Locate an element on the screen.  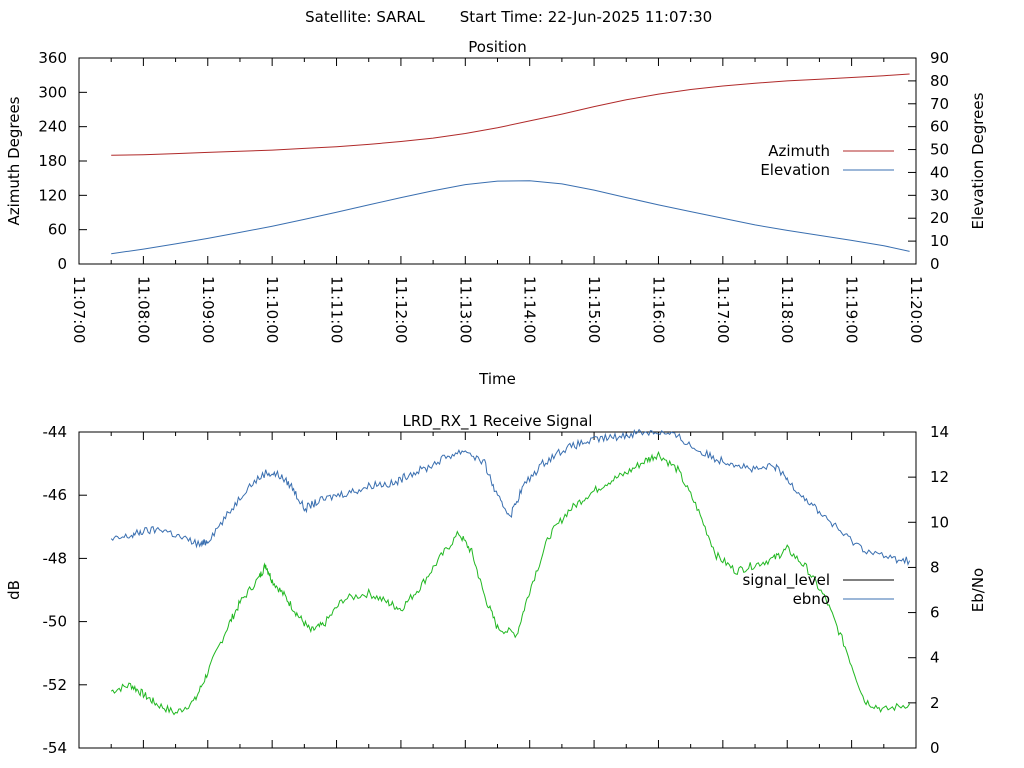
chart-title: LRD_RX_1 Receive Signal is located at coordinates (498, 421).